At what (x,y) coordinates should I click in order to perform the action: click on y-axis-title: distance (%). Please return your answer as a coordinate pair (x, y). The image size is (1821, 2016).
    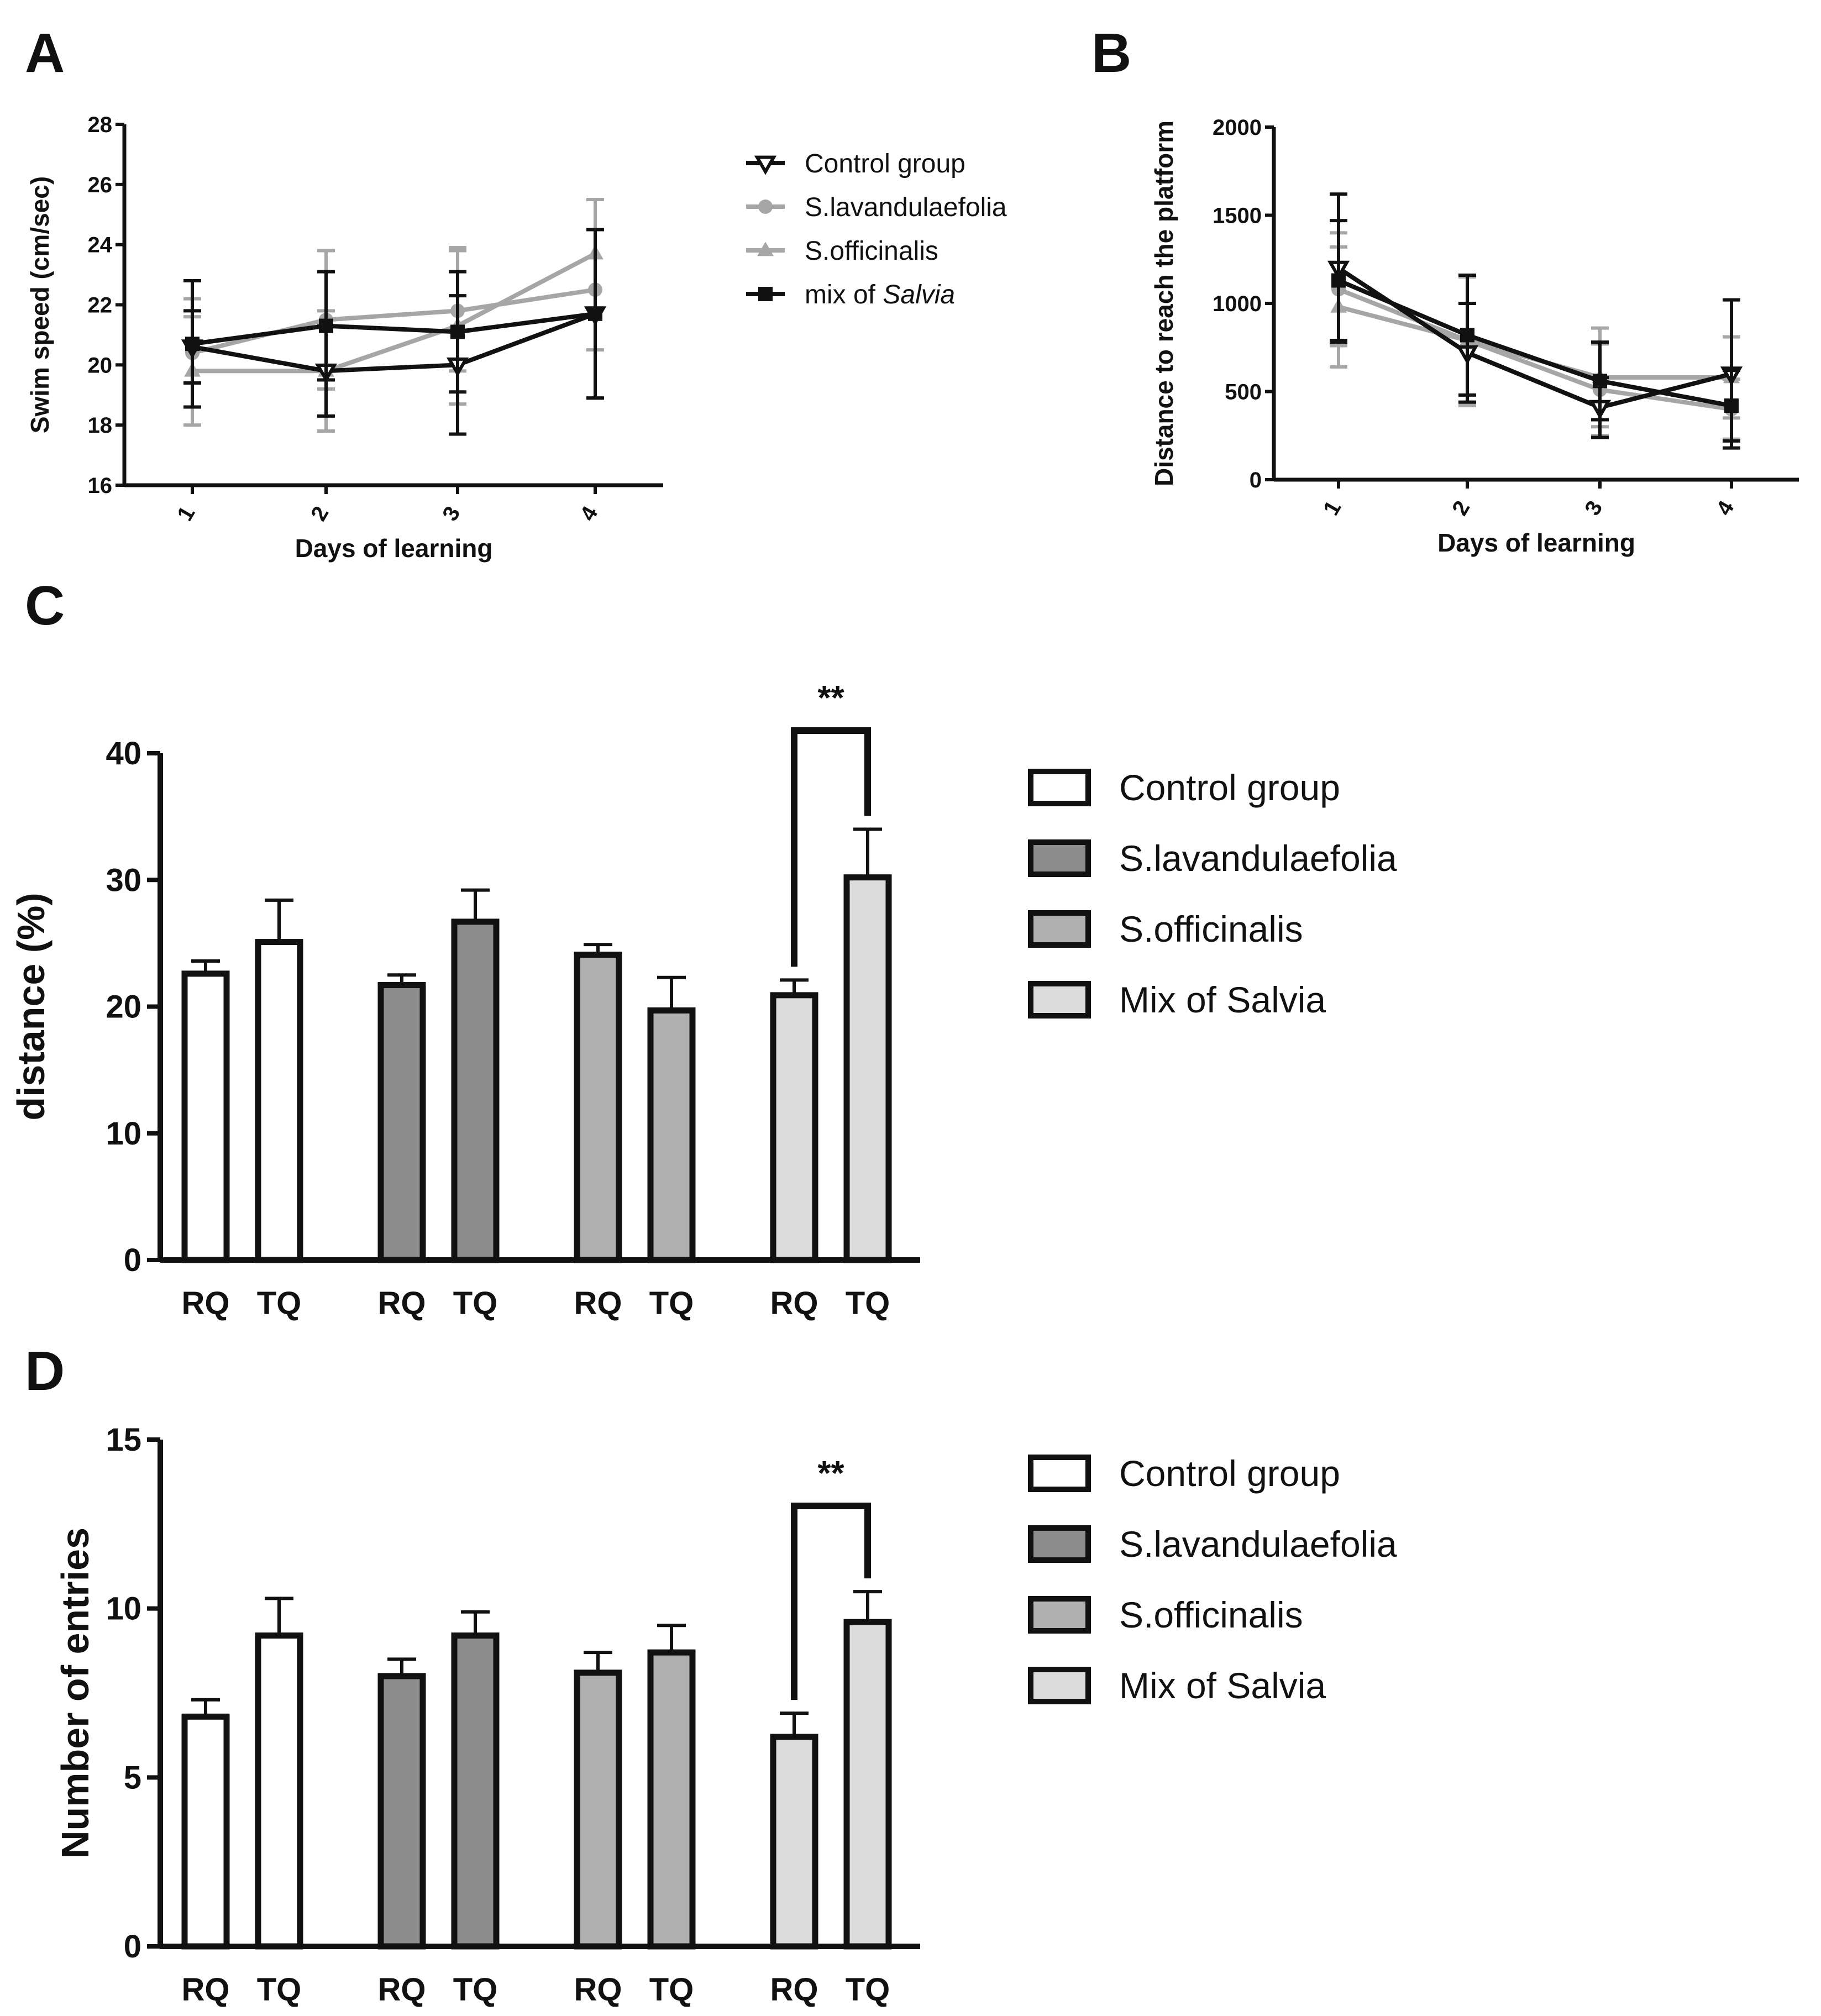
    Looking at the image, I should click on (31, 1007).